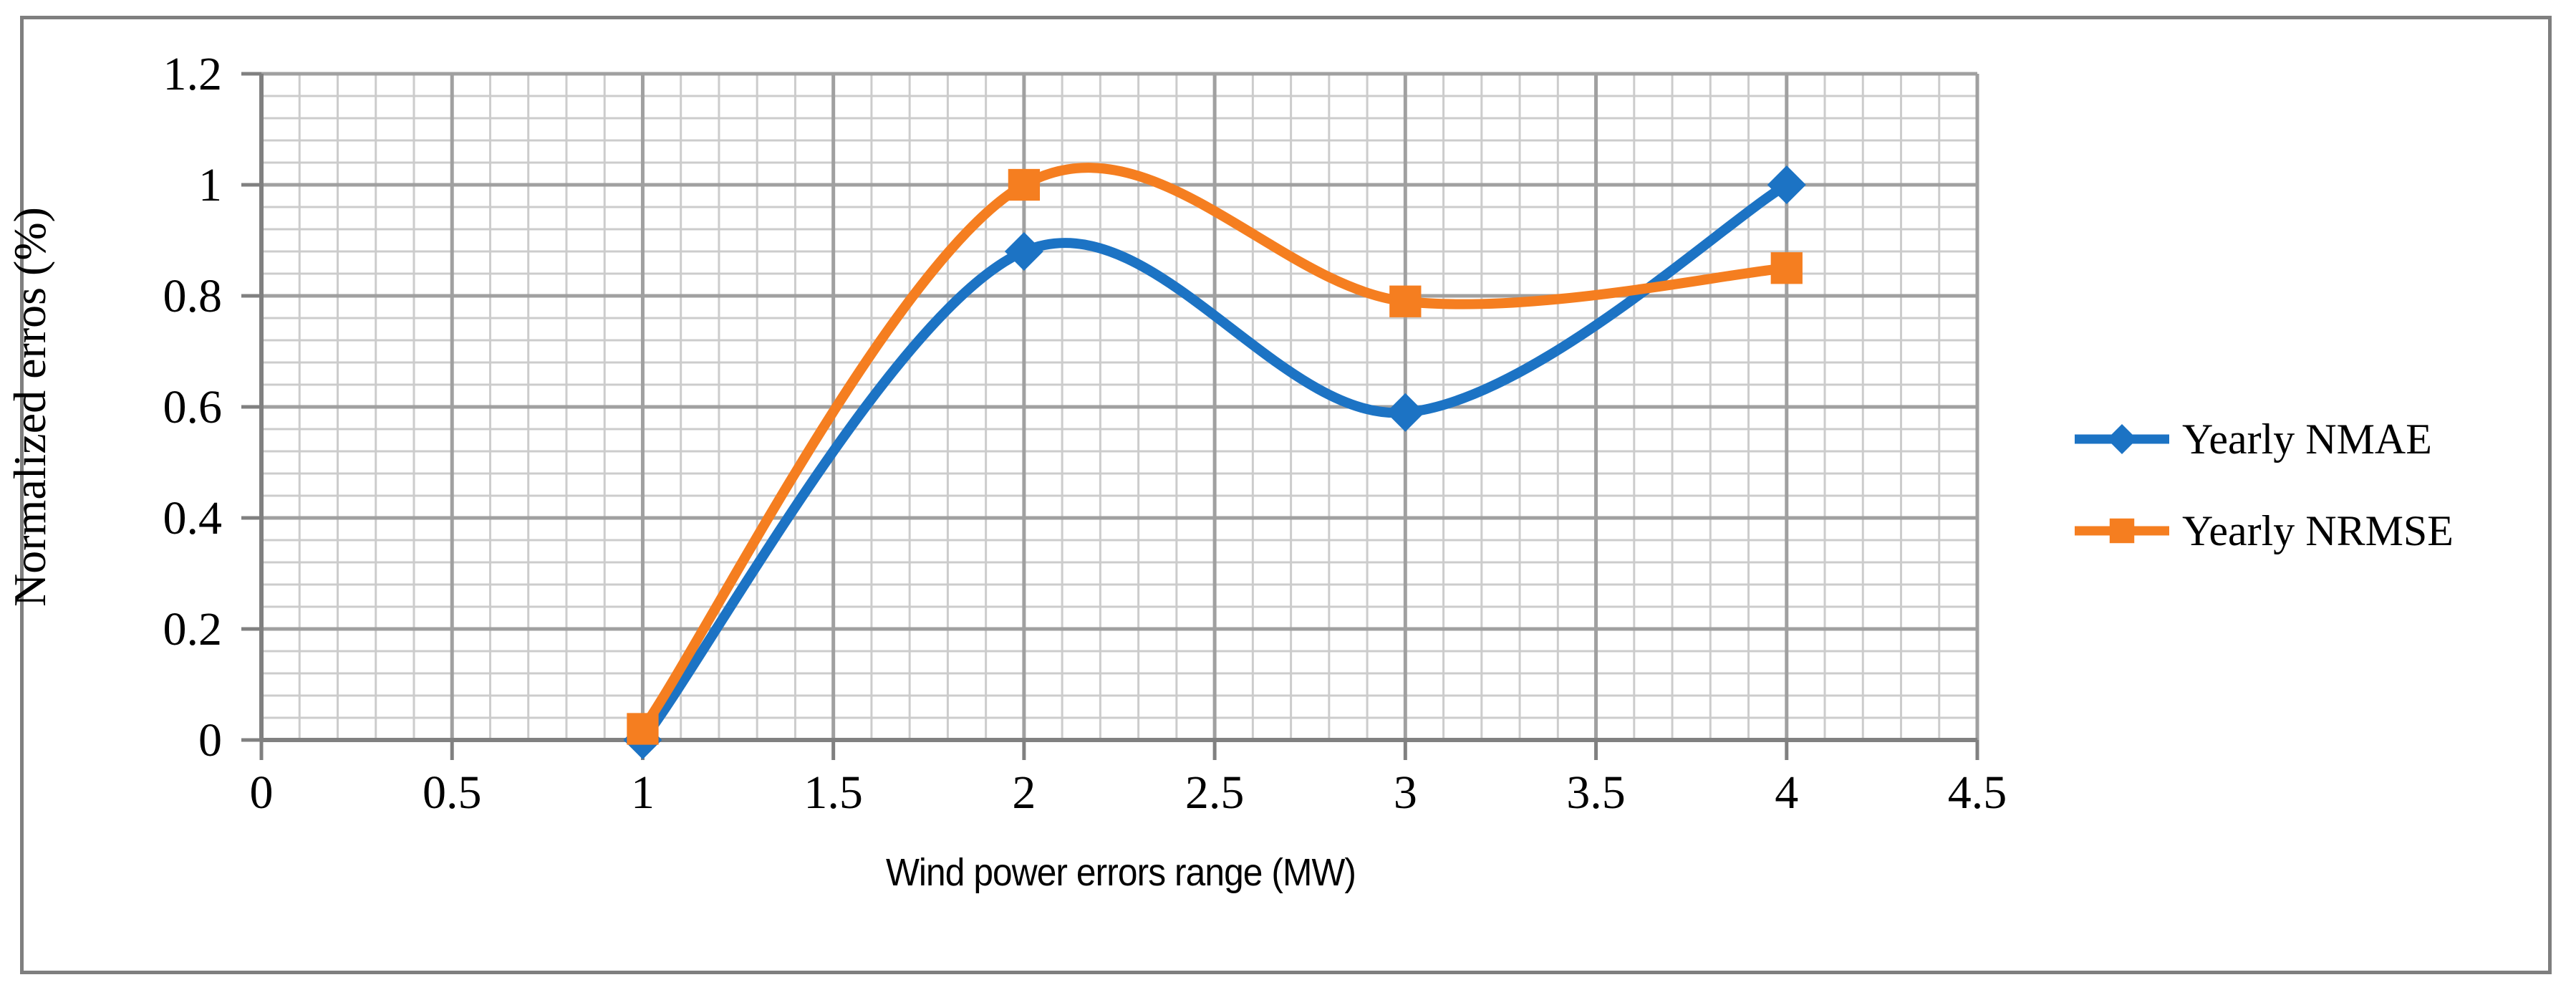 The width and height of the screenshot is (2576, 995). I want to click on x-tick-label: 1.5, so click(834, 792).